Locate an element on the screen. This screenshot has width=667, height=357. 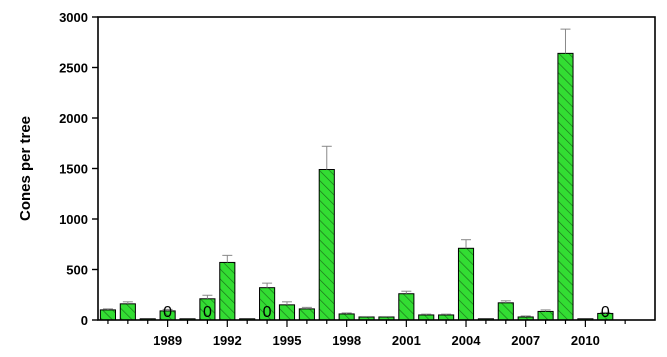
x-tick-label-1995: 1995 is located at coordinates (287, 340).